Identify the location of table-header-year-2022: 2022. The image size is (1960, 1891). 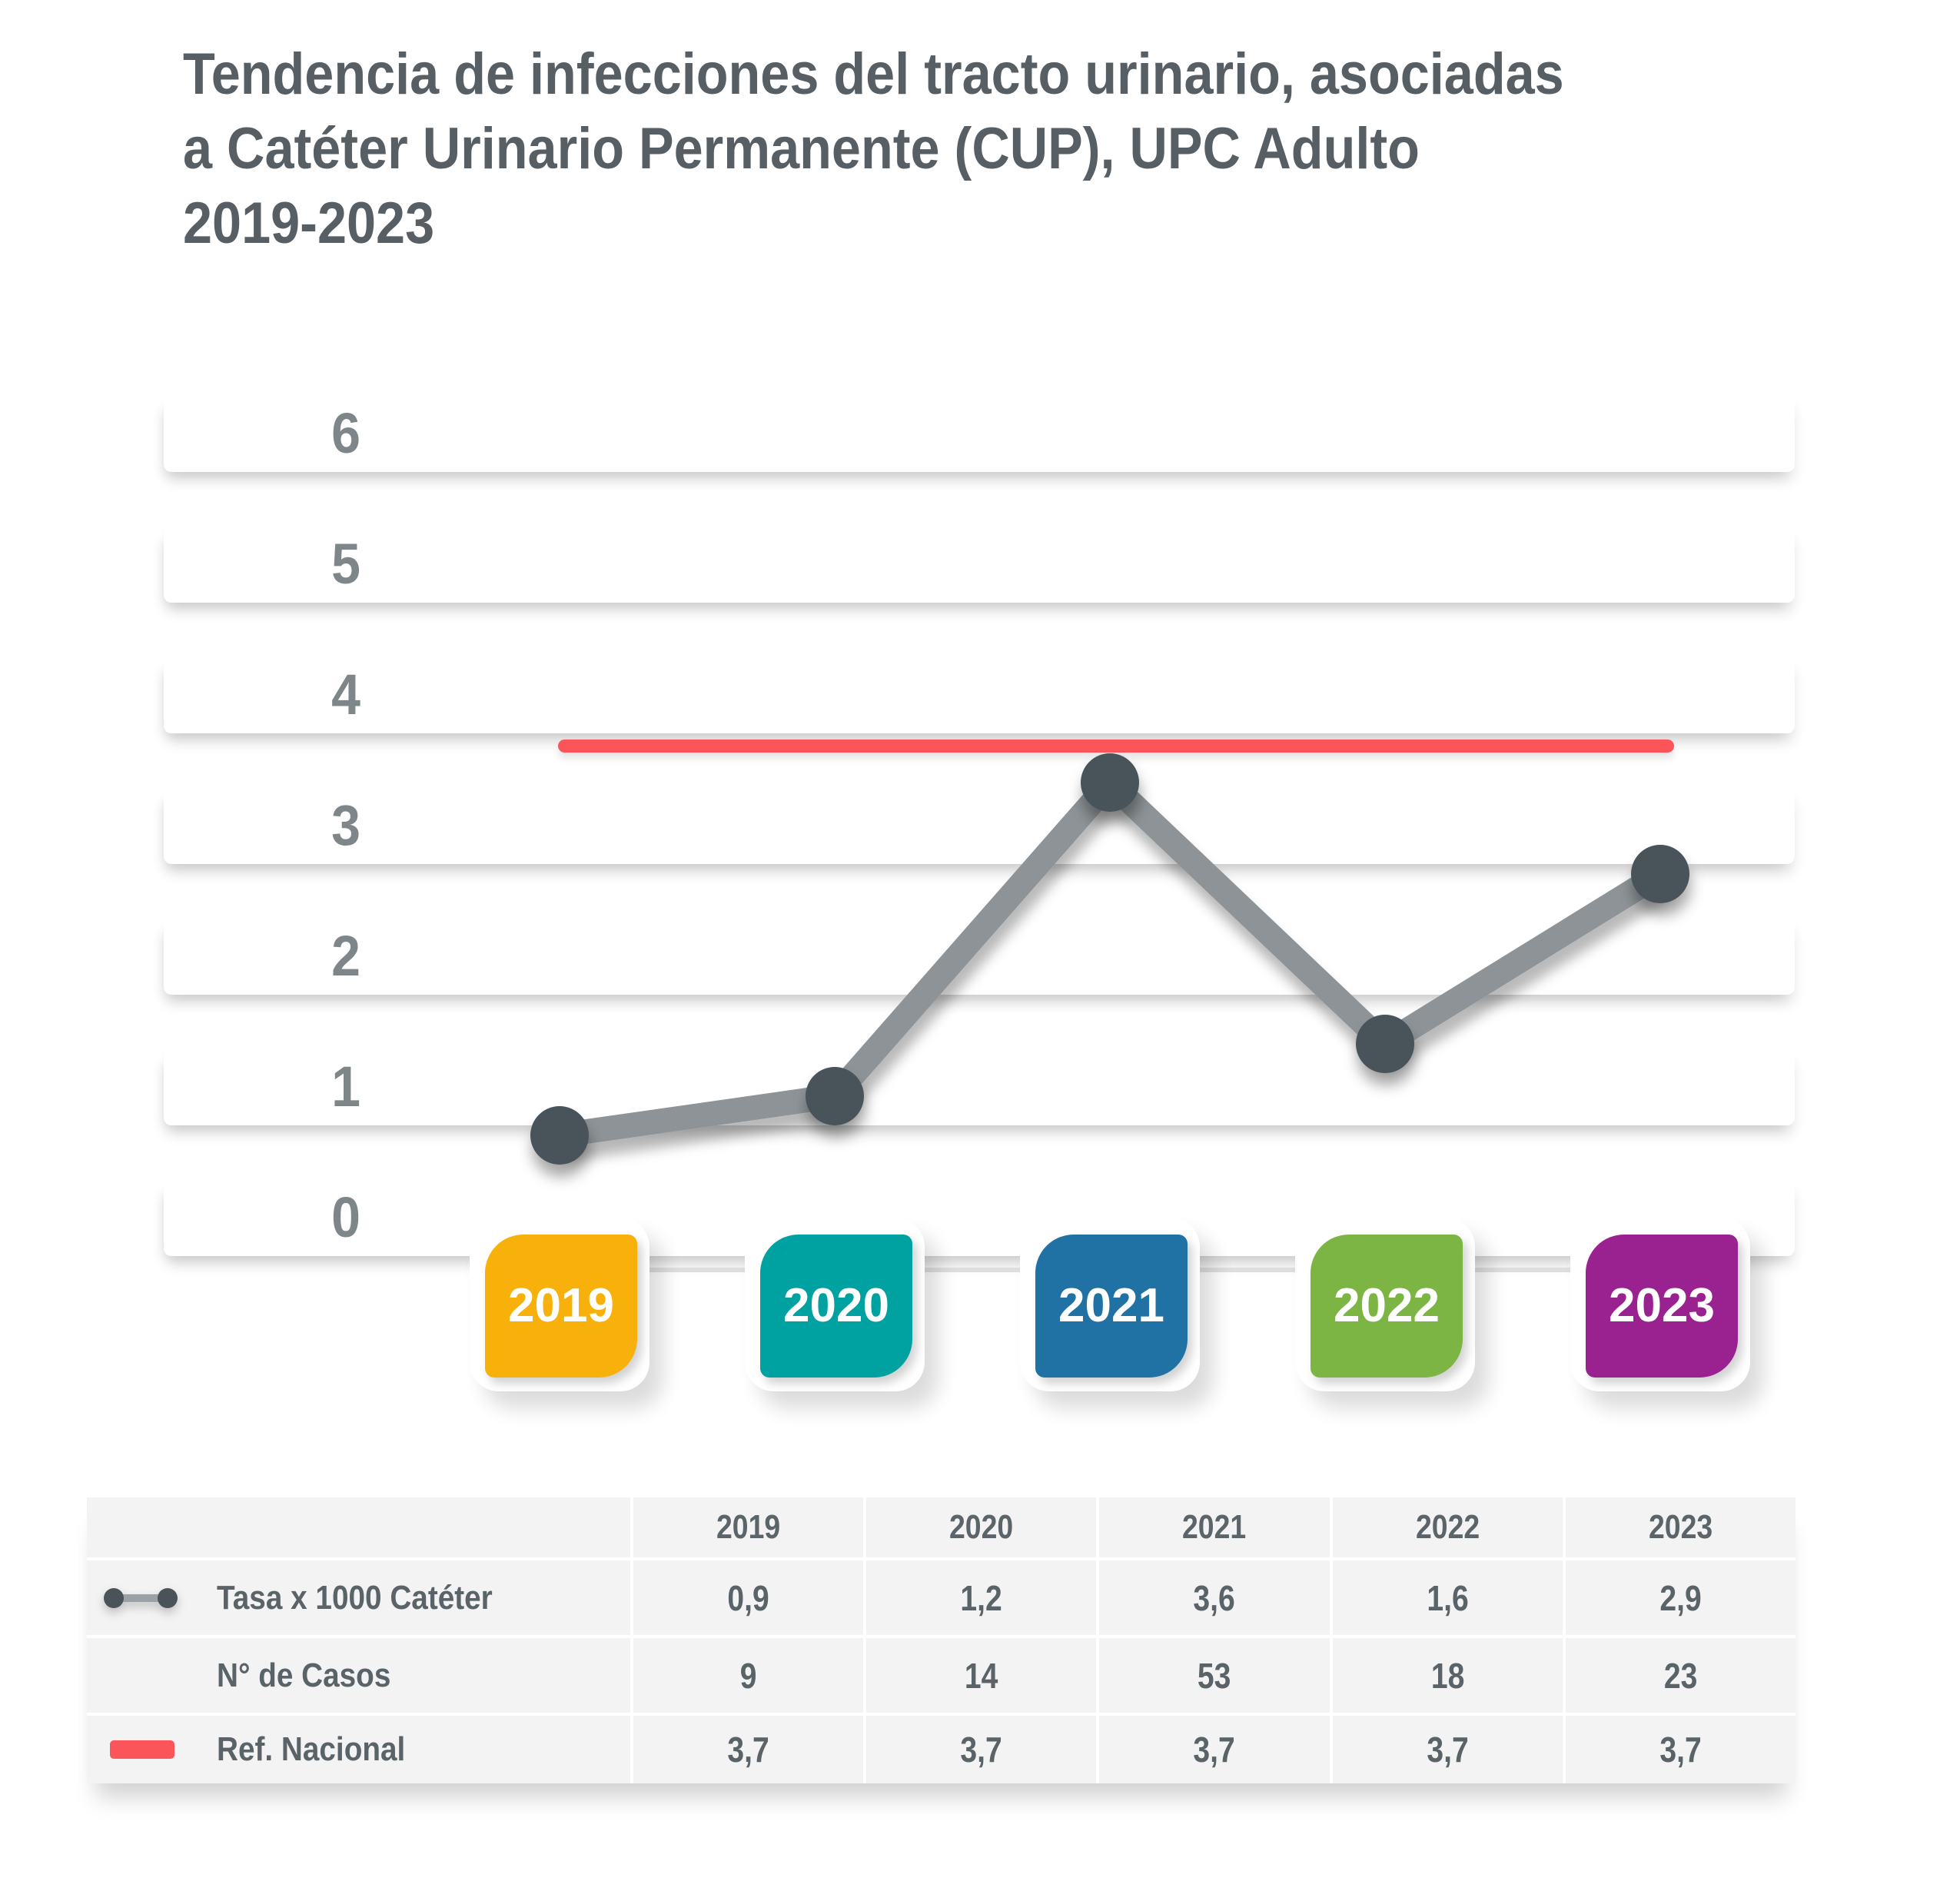
(1447, 1527).